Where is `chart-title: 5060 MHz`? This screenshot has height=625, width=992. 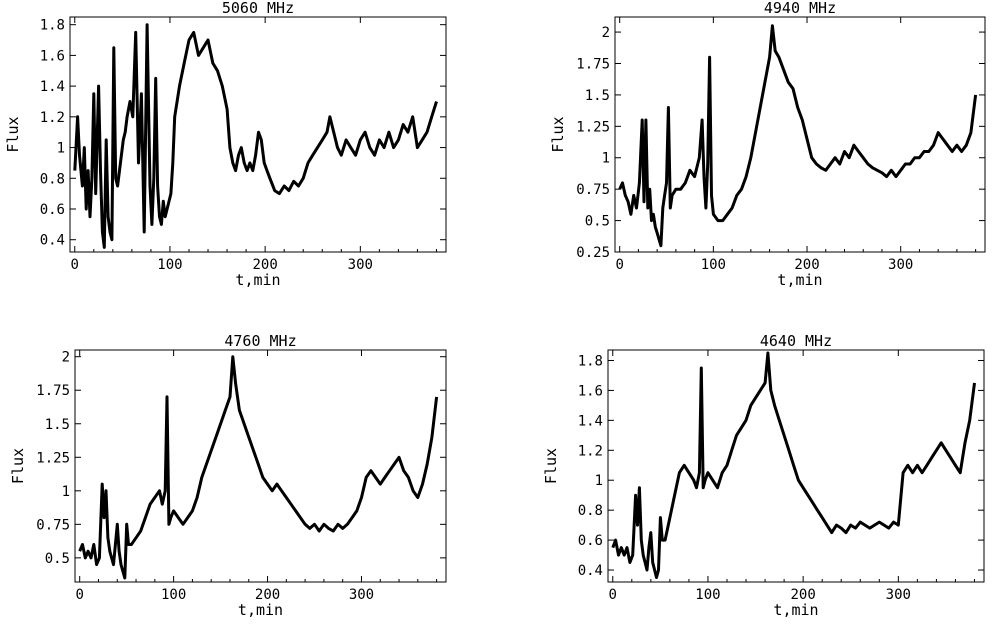
chart-title: 5060 MHz is located at coordinates (258, 8).